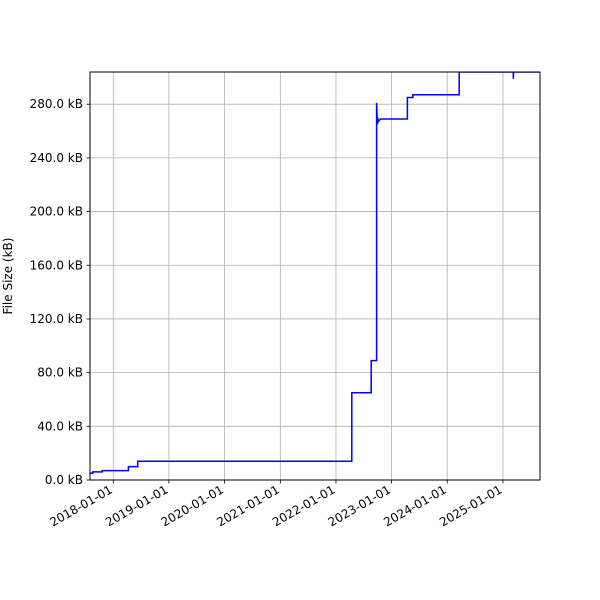 Image resolution: width=600 pixels, height=600 pixels. Describe the element at coordinates (60, 373) in the screenshot. I see `y-tick-label: 80.0 kB` at that location.